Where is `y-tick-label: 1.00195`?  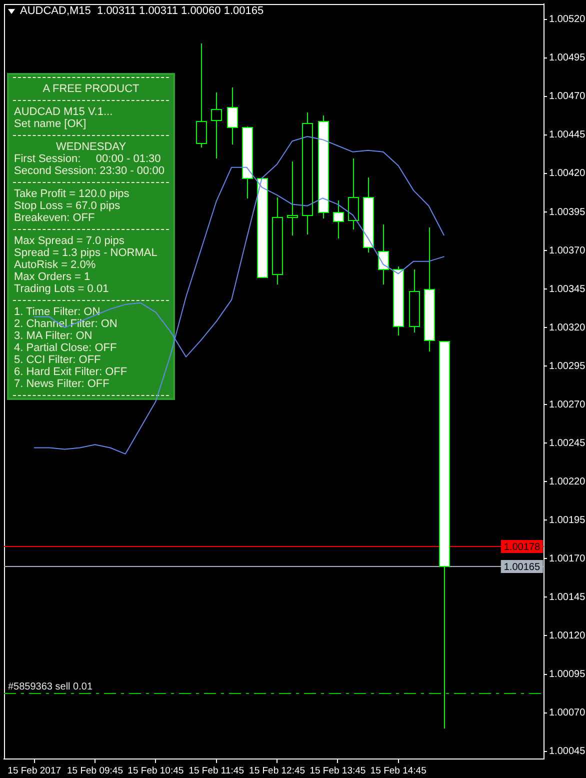
y-tick-label: 1.00195 is located at coordinates (567, 520).